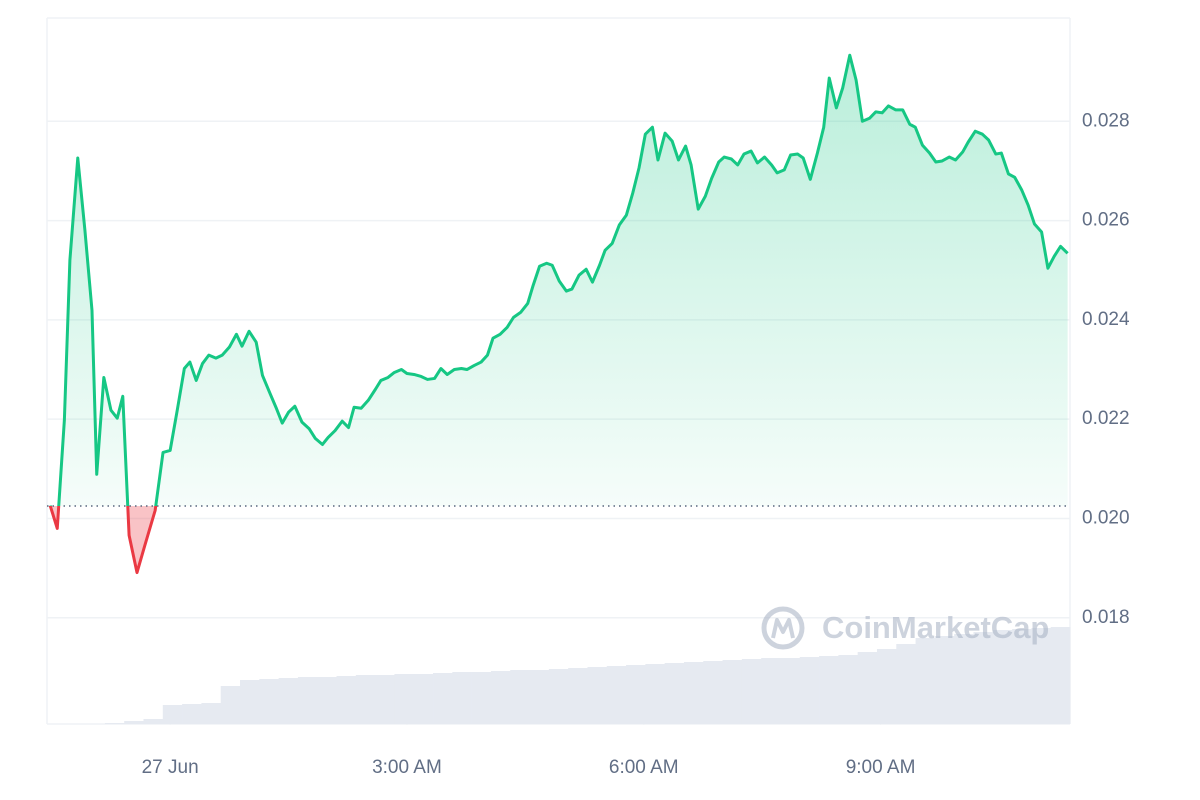  What do you see at coordinates (407, 767) in the screenshot?
I see `x-tick-label: 3:00 AM` at bounding box center [407, 767].